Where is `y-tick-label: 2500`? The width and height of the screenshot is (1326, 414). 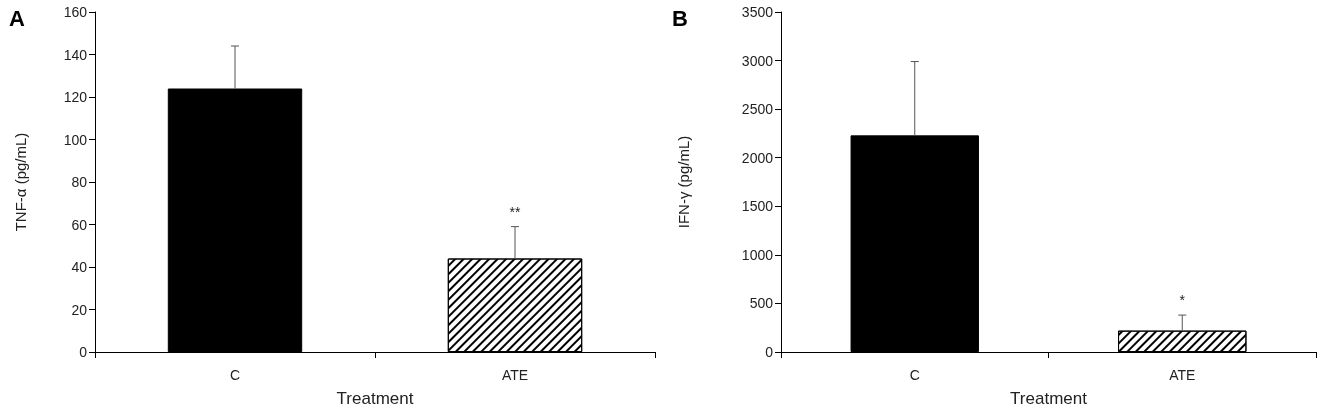 y-tick-label: 2500 is located at coordinates (757, 109).